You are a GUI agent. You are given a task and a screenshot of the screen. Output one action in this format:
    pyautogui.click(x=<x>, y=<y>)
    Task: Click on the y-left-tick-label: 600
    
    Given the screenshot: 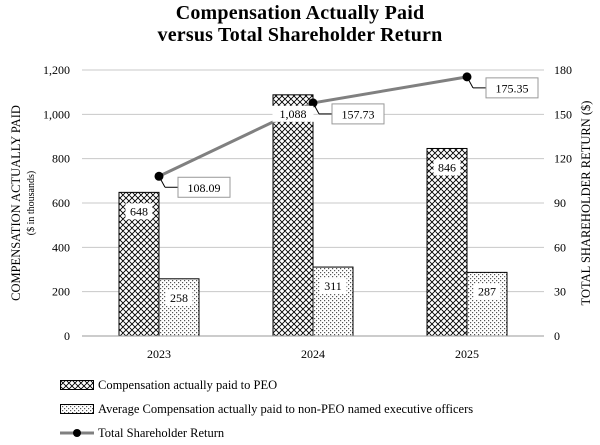 What is the action you would take?
    pyautogui.click(x=61, y=203)
    